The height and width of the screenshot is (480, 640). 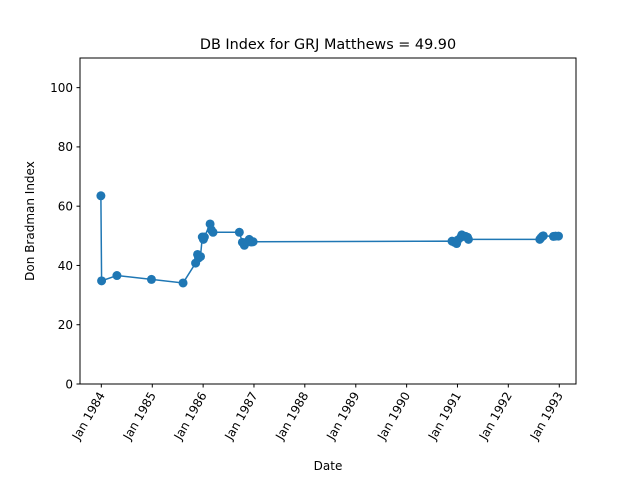 What do you see at coordinates (329, 239) in the screenshot?
I see `series-points` at bounding box center [329, 239].